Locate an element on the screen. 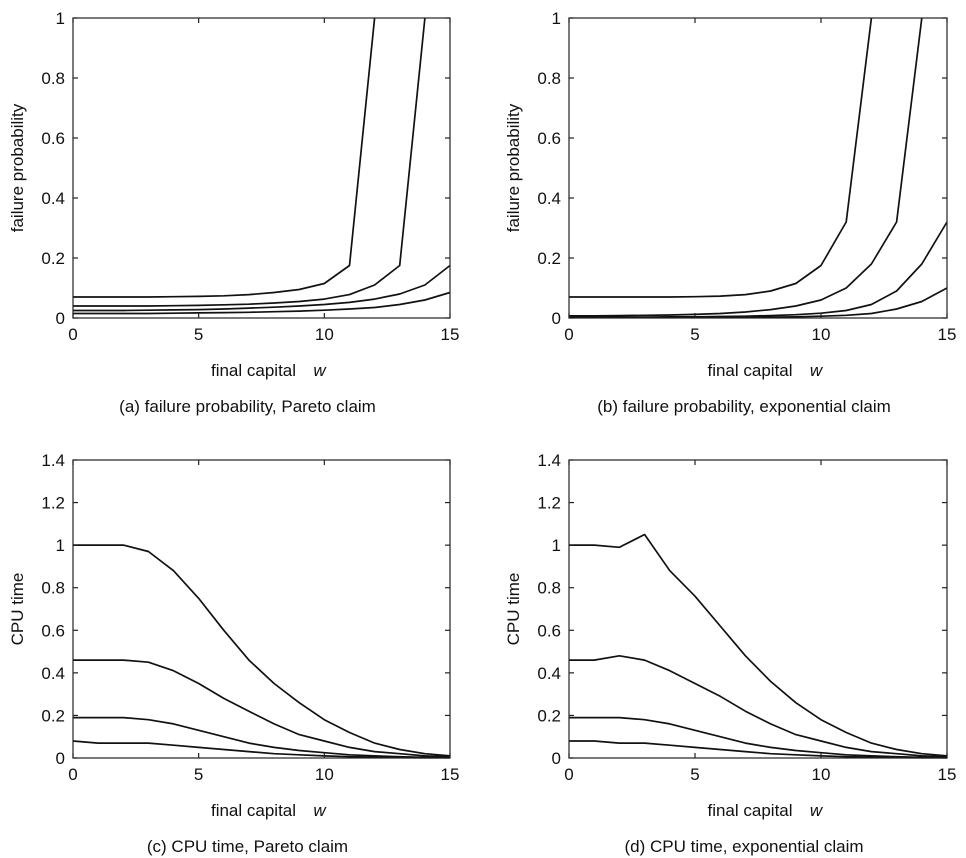 Image resolution: width=966 pixels, height=858 pixels. panel-caption: (d) CPU time, exponential claim is located at coordinates (743, 846).